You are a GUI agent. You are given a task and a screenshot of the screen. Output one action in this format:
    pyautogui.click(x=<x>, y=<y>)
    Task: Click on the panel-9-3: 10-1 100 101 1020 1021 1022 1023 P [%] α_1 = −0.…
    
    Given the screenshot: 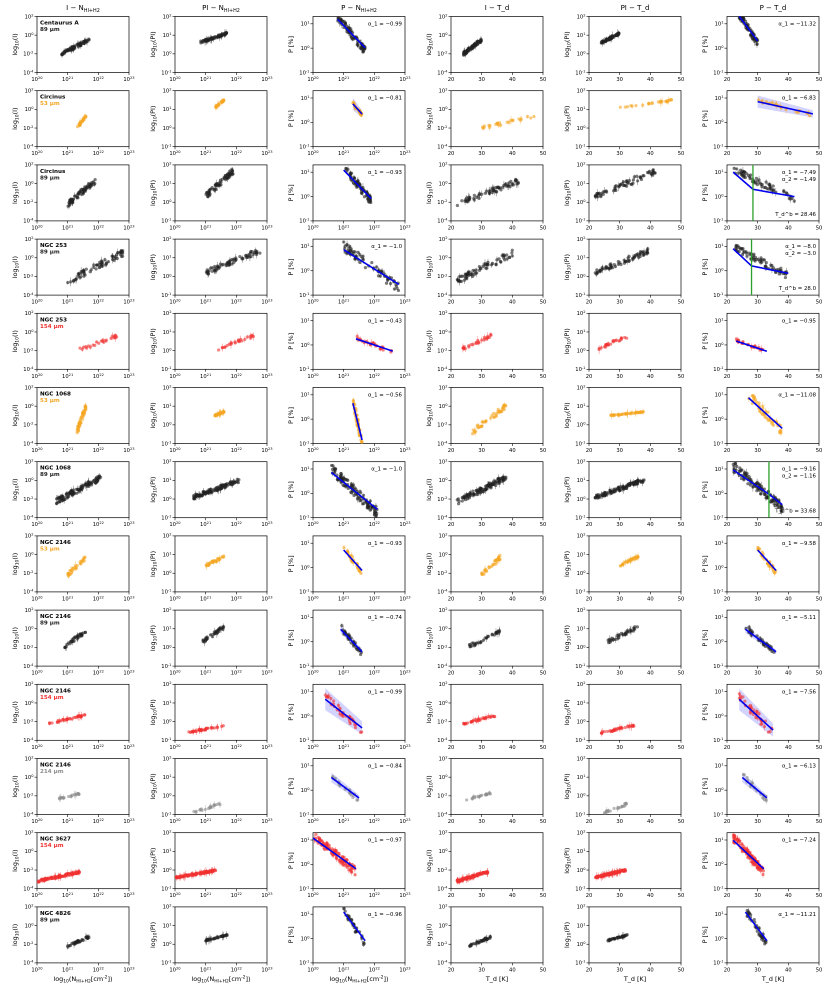 What is the action you would take?
    pyautogui.click(x=349, y=643)
    